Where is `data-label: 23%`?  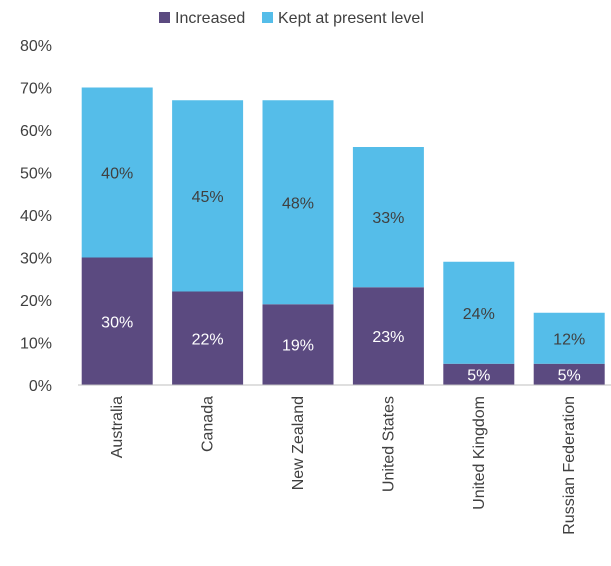 data-label: 23% is located at coordinates (388, 337).